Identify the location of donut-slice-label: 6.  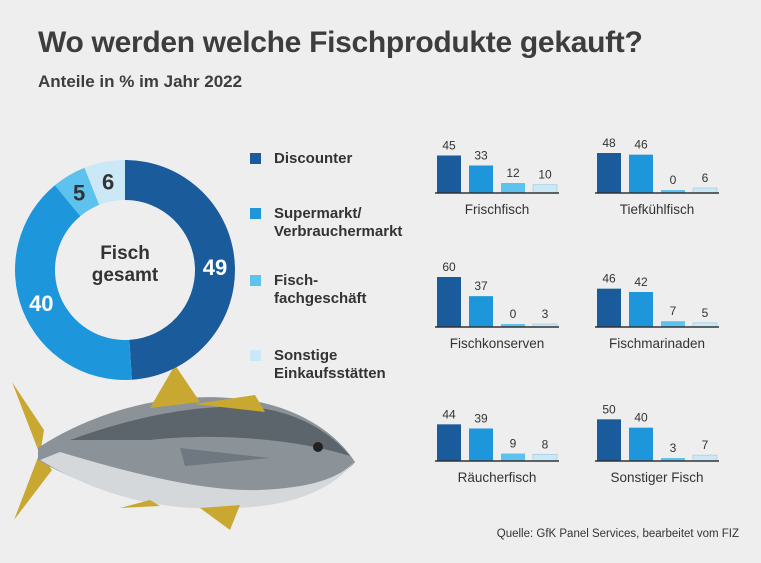
(108, 182).